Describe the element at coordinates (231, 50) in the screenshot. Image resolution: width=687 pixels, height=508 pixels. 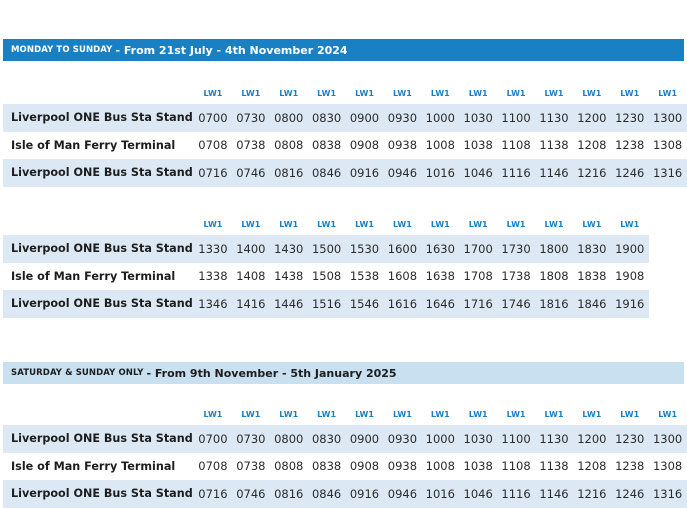
I see `section-dates: - From 21st July - 4th November 2024` at that location.